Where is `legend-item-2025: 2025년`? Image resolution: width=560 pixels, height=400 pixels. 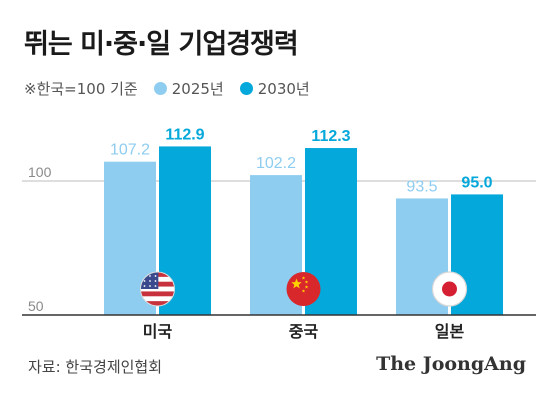 legend-item-2025: 2025년 is located at coordinates (188, 88).